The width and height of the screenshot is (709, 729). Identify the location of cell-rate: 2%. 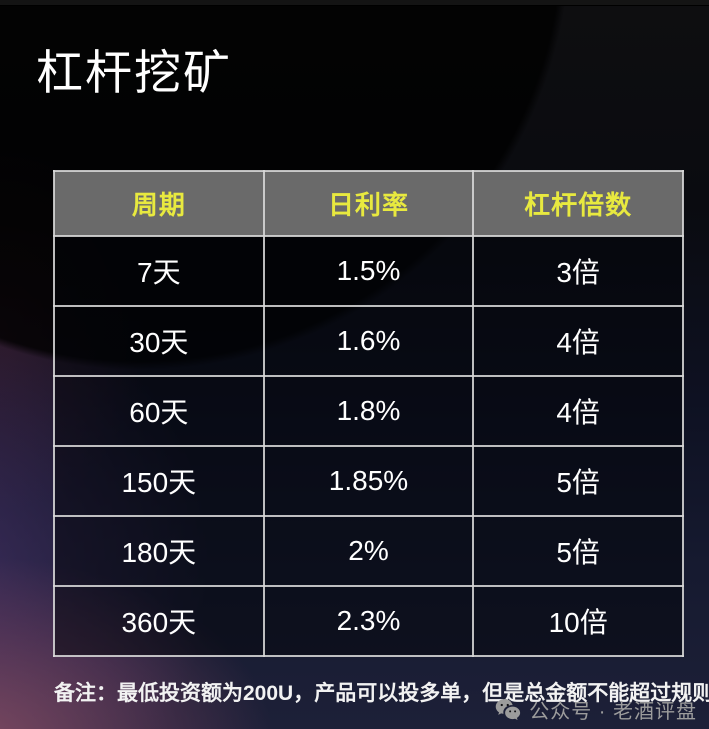
(368, 551).